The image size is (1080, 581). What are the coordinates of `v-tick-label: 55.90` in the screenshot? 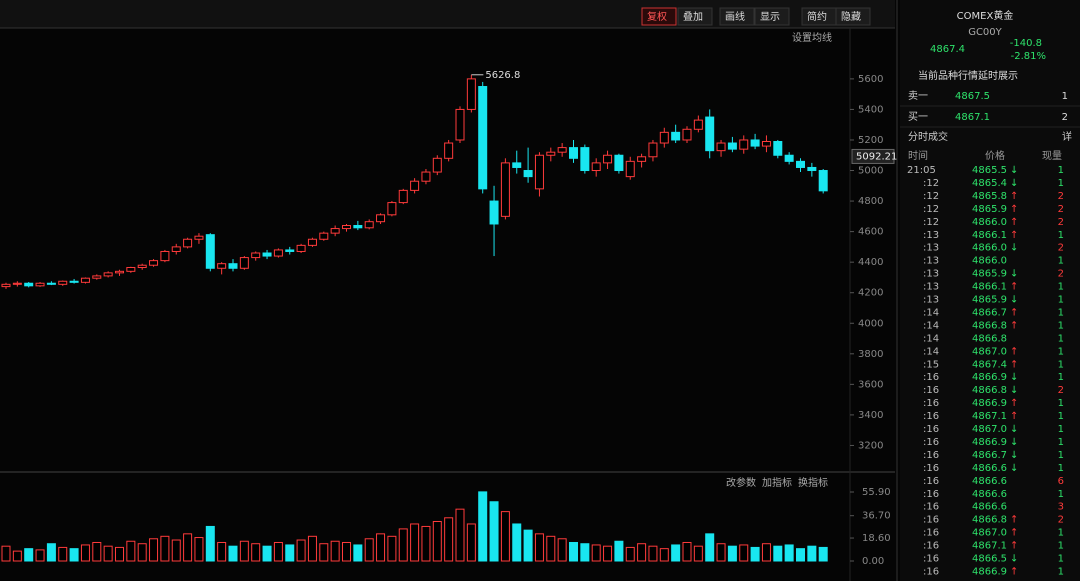 It's located at (876, 492).